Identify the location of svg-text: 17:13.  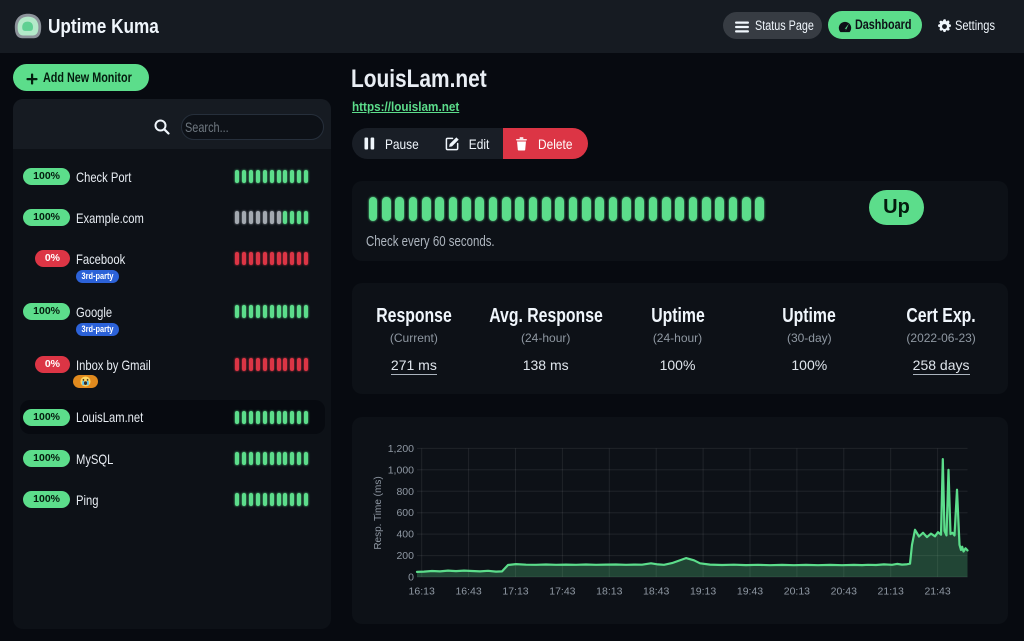
(515, 592).